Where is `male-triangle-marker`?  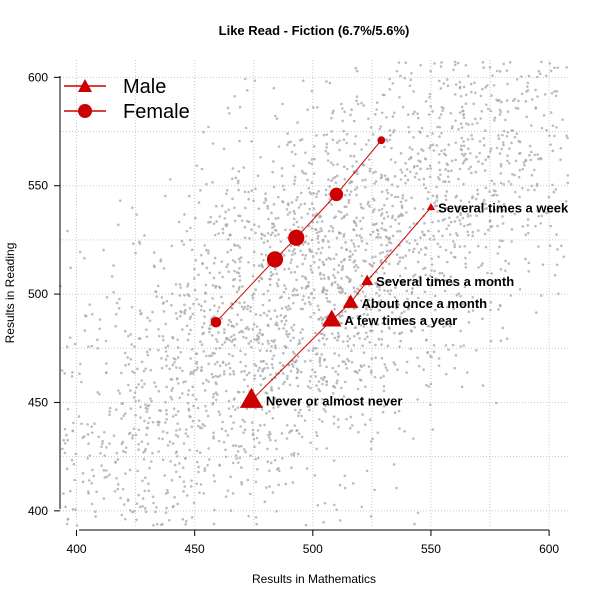 male-triangle-marker is located at coordinates (350, 301).